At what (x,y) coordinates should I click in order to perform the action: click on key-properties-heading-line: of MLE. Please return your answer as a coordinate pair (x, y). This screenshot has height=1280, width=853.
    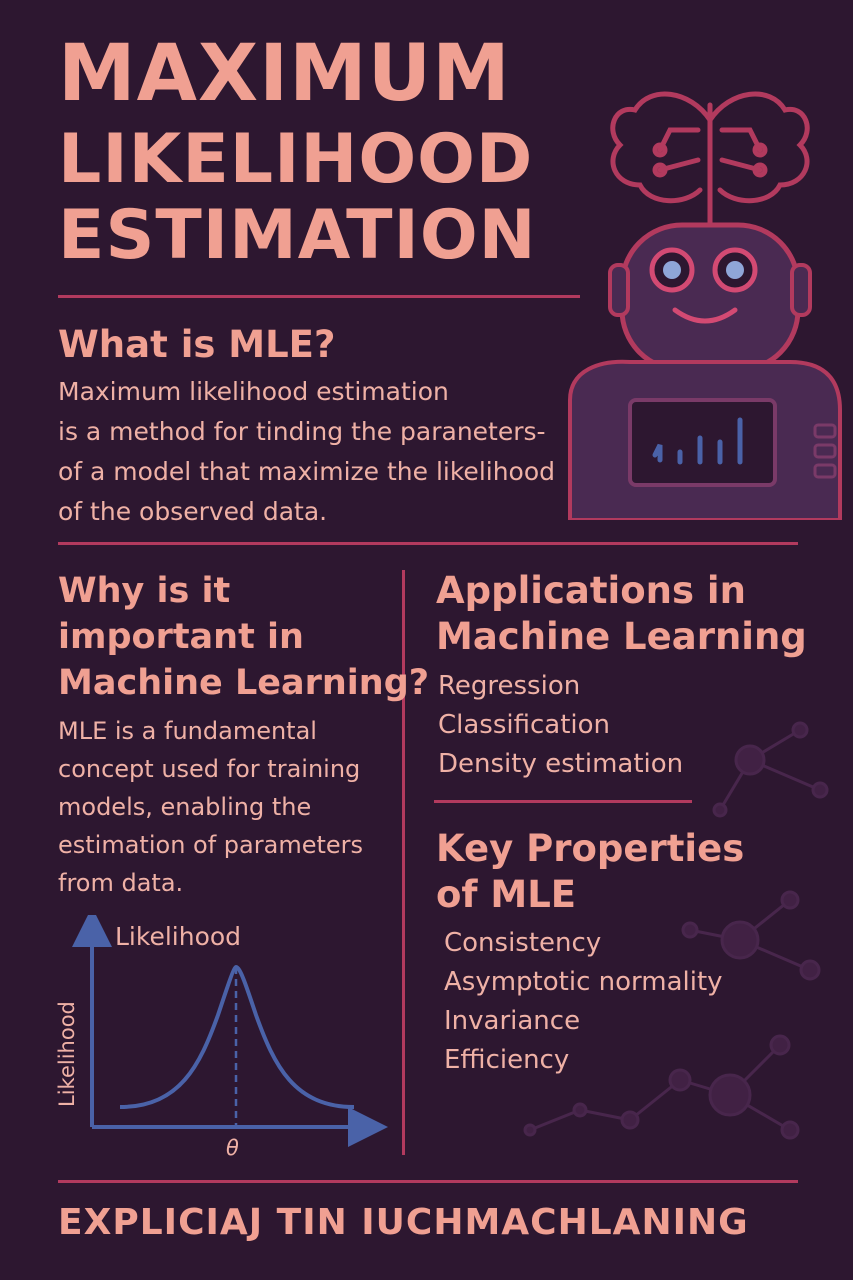
    Looking at the image, I should click on (506, 894).